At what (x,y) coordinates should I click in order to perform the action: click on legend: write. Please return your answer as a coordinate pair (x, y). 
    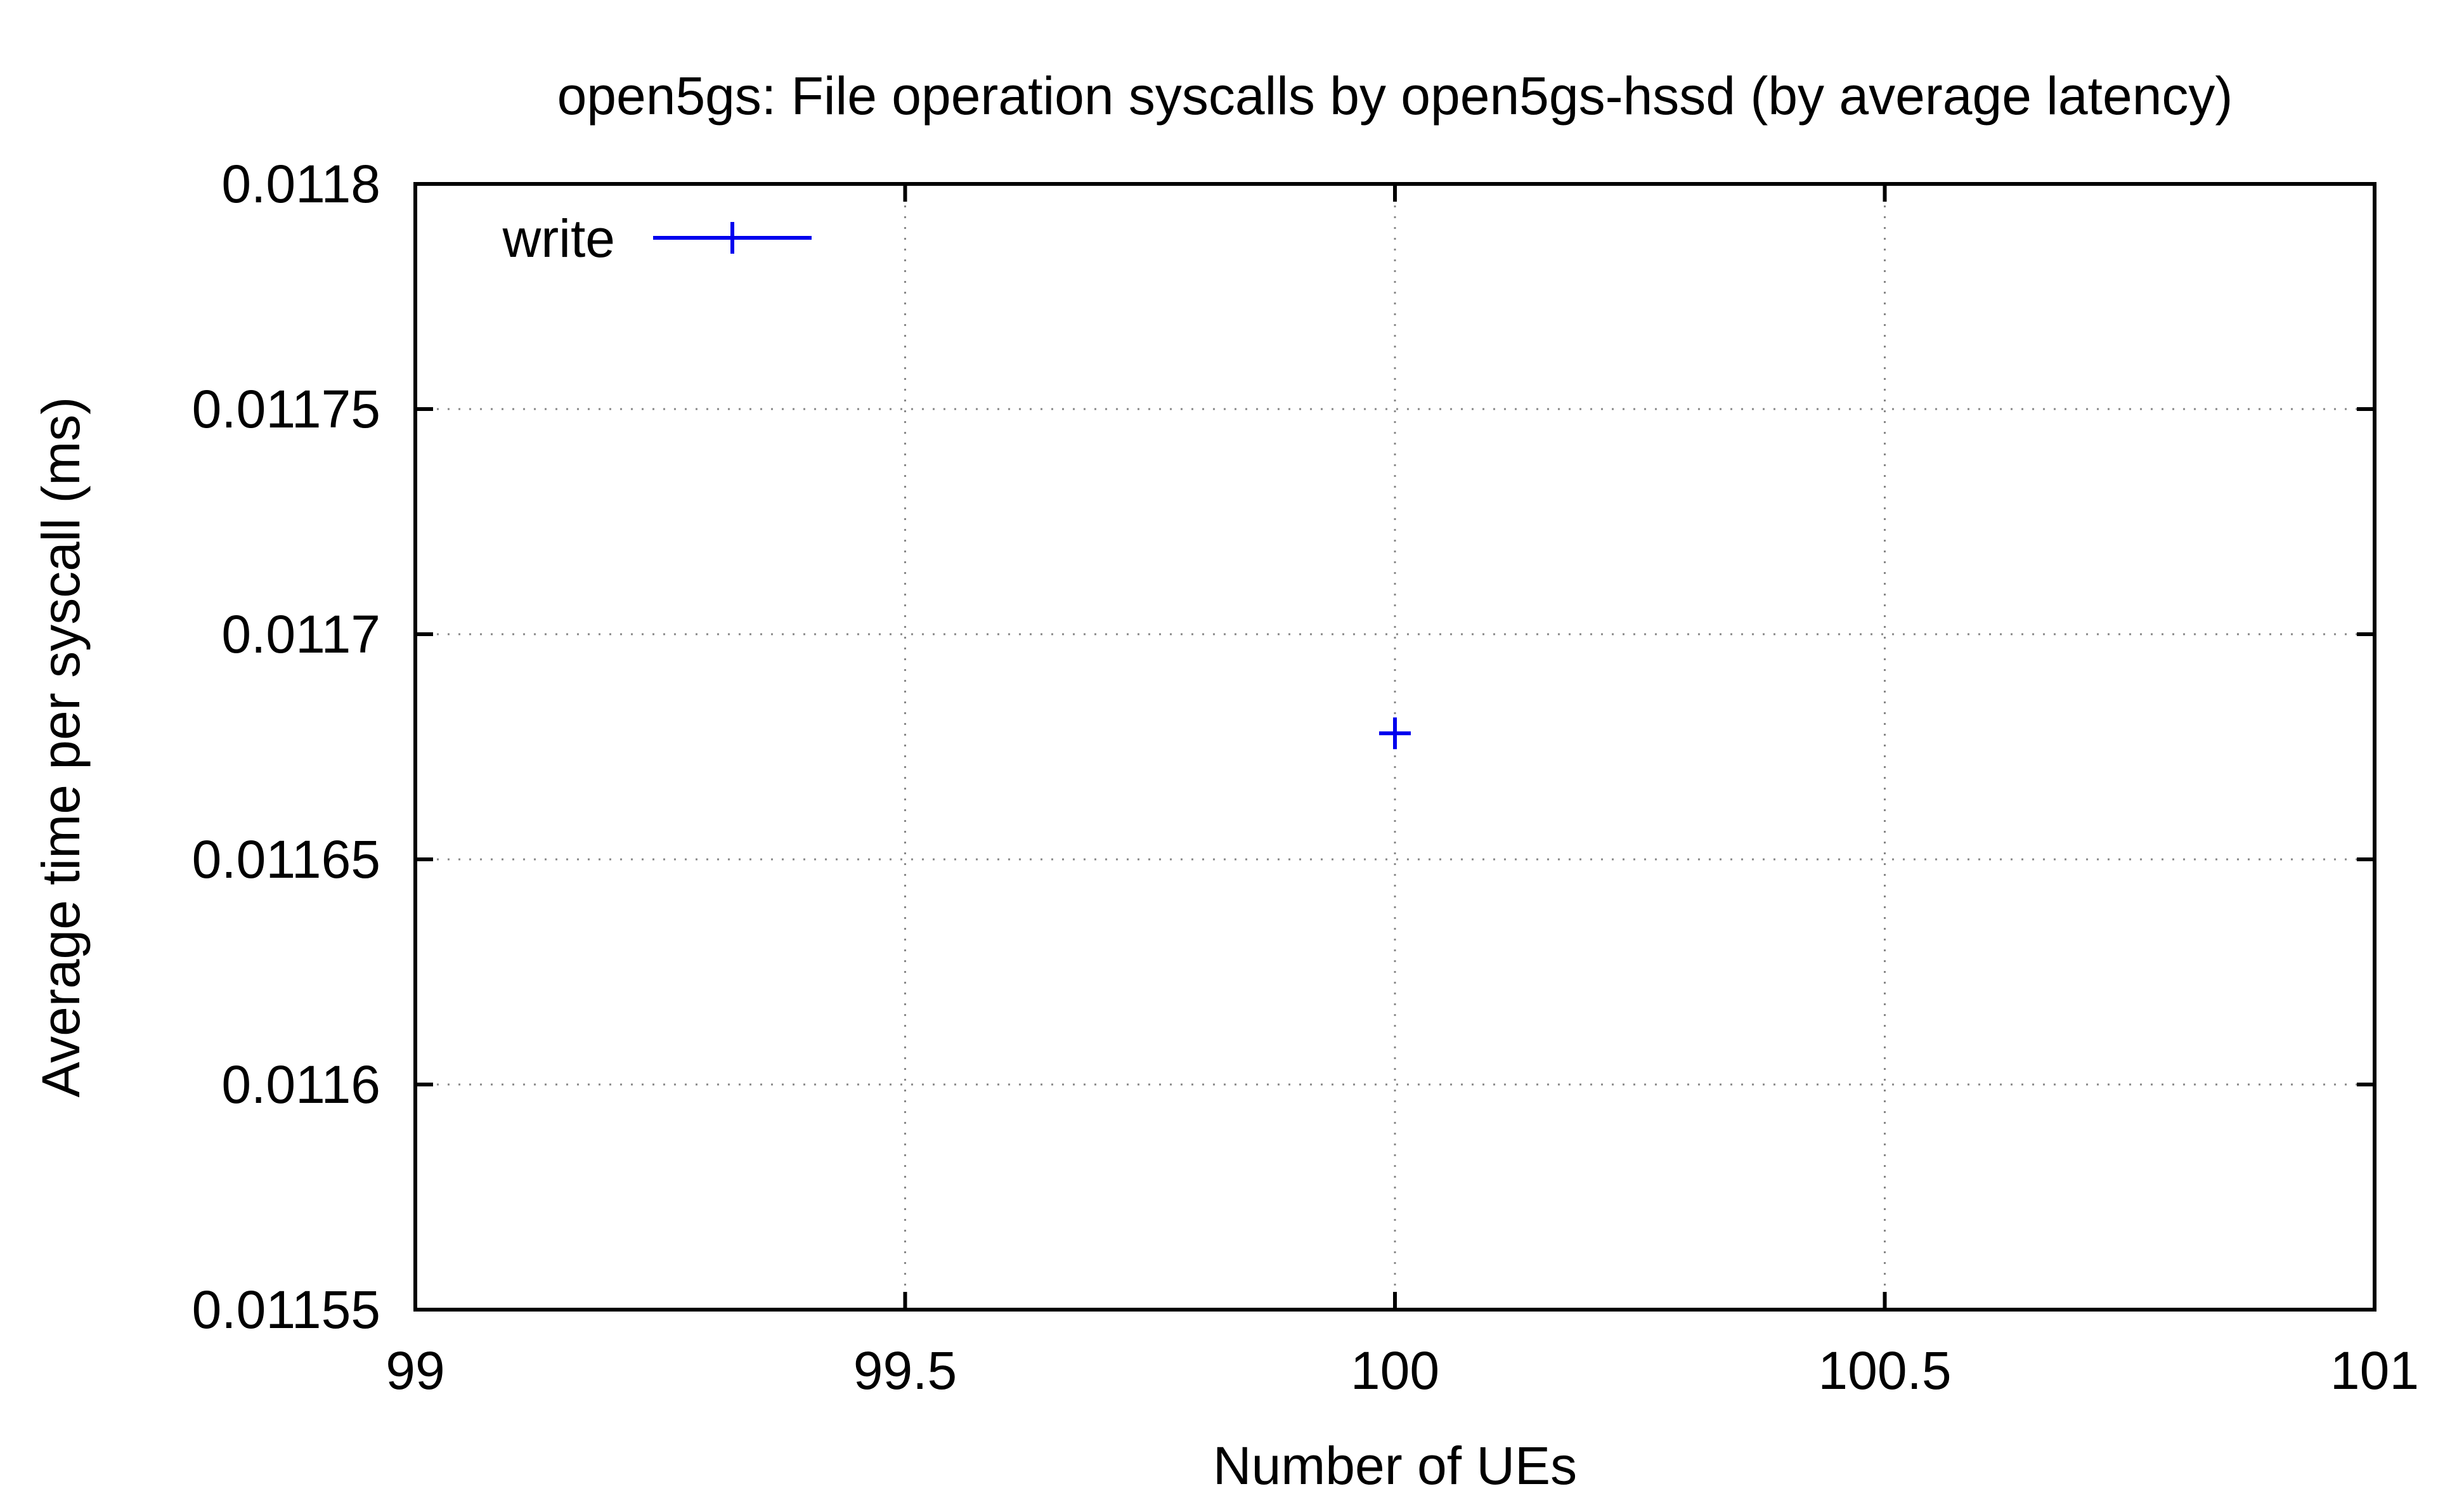
    Looking at the image, I should click on (657, 239).